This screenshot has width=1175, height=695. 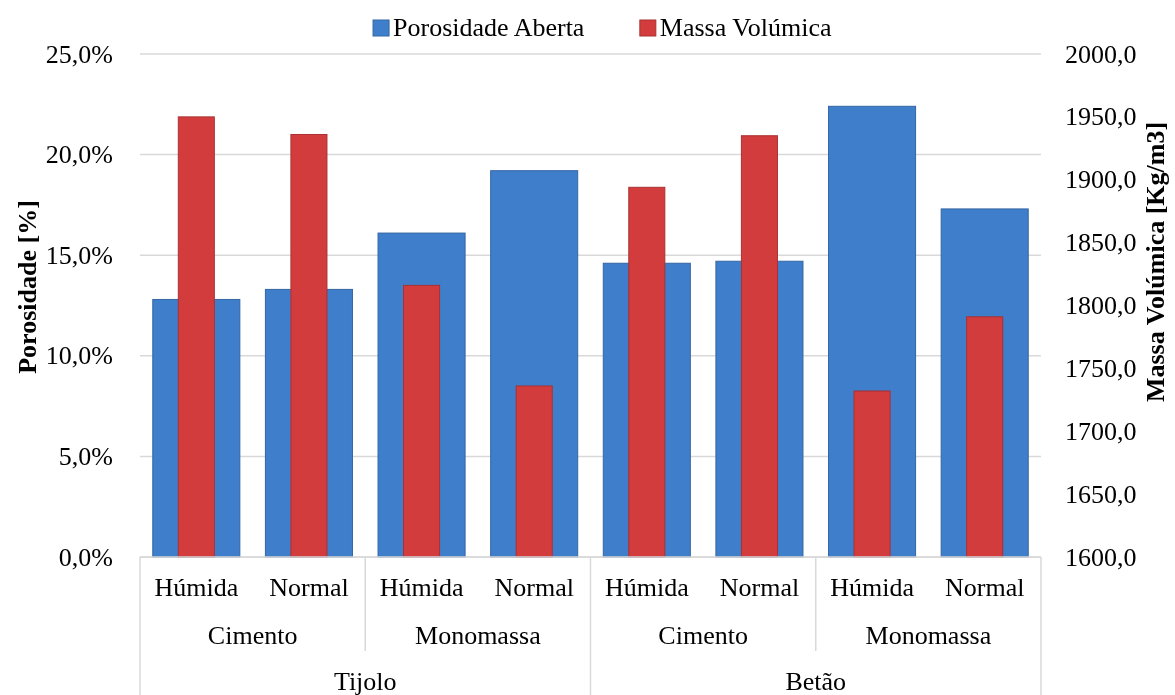 What do you see at coordinates (1101, 431) in the screenshot?
I see `y2-tick-label: 1700,0` at bounding box center [1101, 431].